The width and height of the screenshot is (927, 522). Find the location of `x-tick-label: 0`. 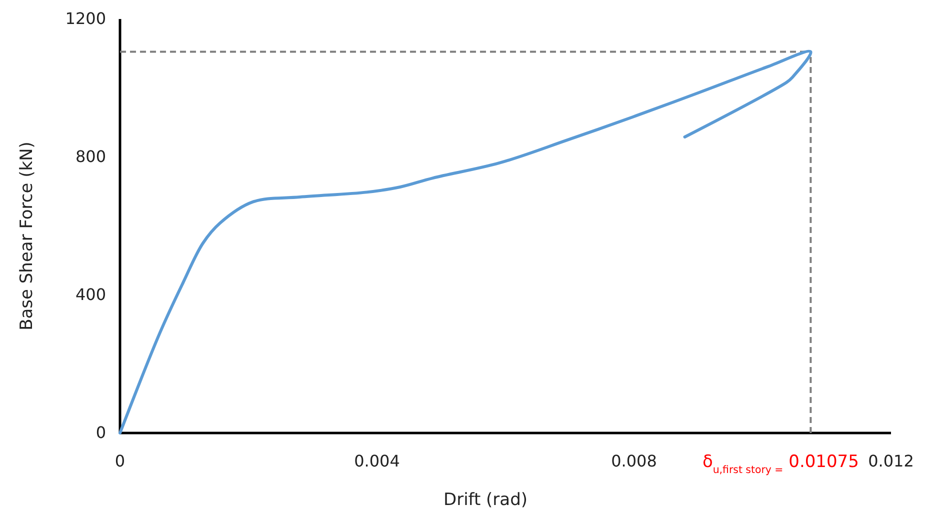

x-tick-label: 0 is located at coordinates (120, 460).